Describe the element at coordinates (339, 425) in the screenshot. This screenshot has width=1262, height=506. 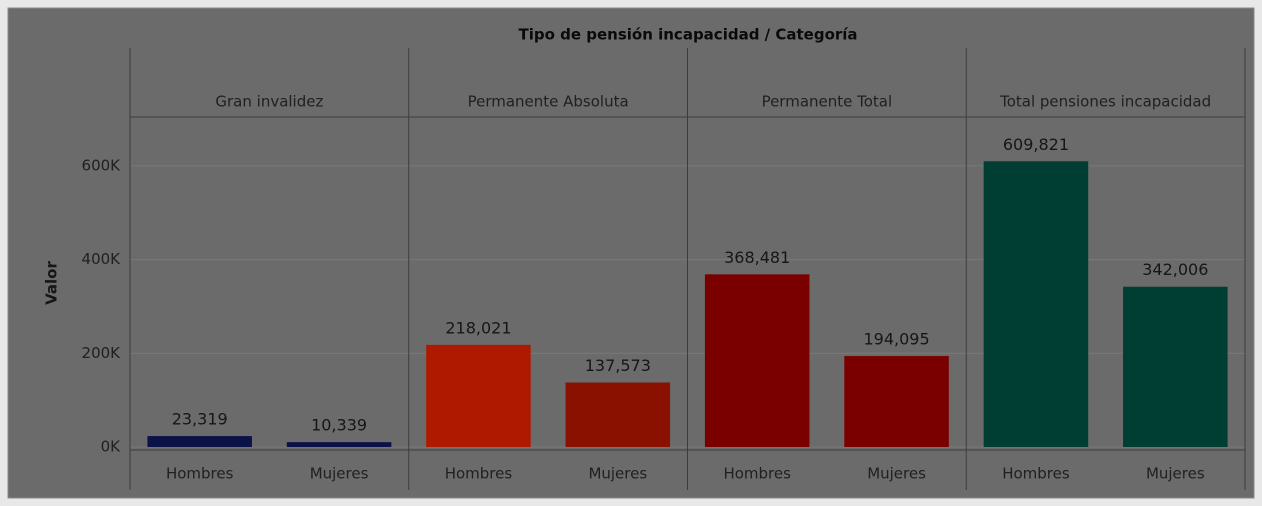
I see `value-label: 10,339` at that location.